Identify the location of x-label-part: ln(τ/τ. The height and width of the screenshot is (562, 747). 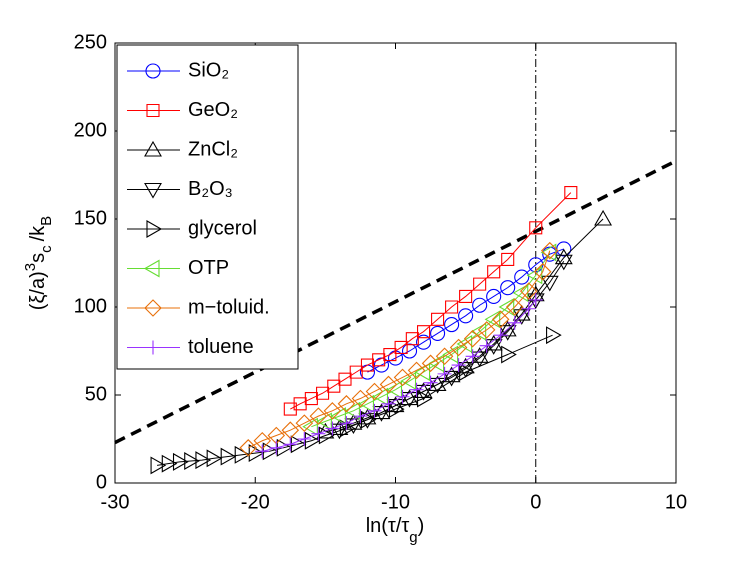
(388, 526).